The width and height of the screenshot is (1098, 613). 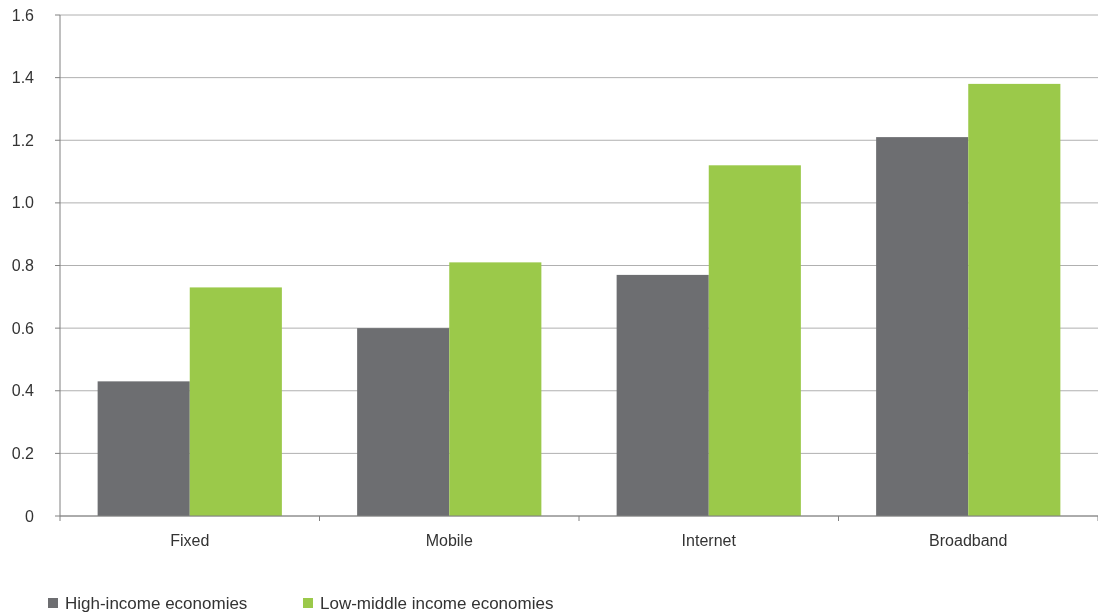 What do you see at coordinates (437, 603) in the screenshot?
I see `legend-label: Low-middle income economies` at bounding box center [437, 603].